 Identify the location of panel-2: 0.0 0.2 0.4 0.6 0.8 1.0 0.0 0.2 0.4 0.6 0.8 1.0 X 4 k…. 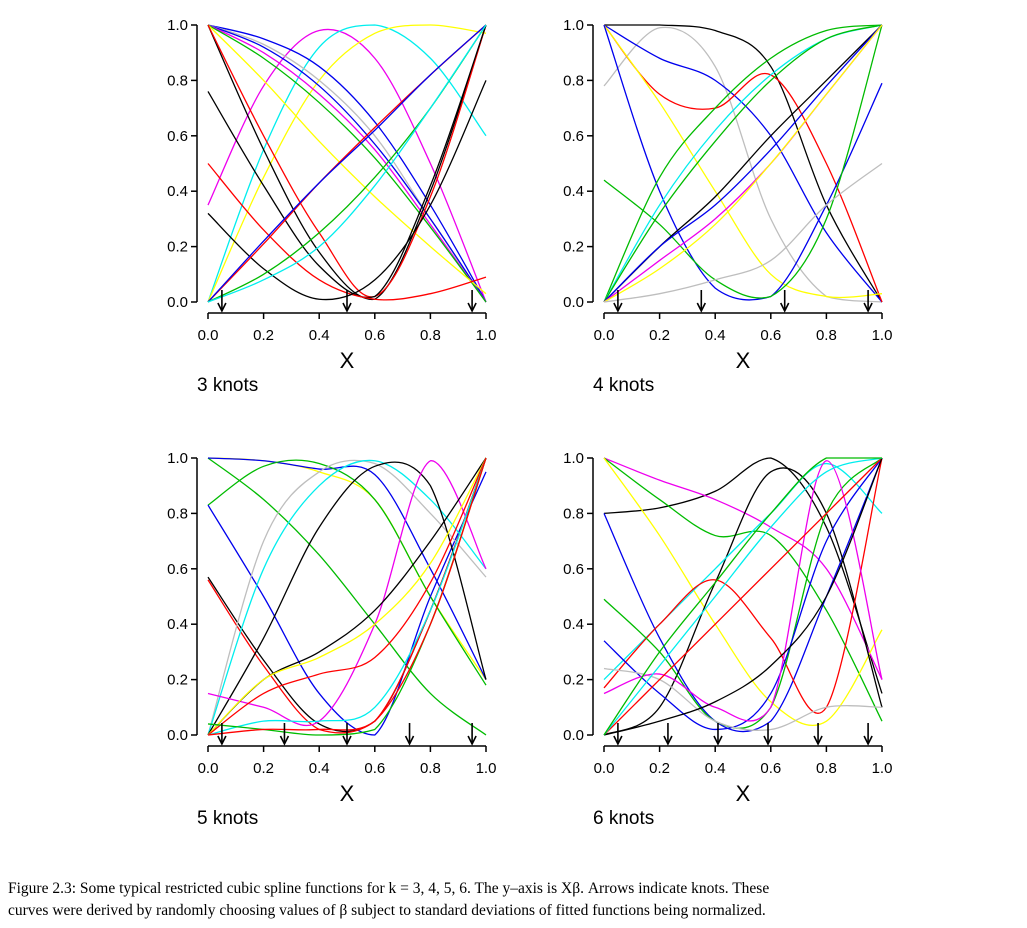
(727, 206).